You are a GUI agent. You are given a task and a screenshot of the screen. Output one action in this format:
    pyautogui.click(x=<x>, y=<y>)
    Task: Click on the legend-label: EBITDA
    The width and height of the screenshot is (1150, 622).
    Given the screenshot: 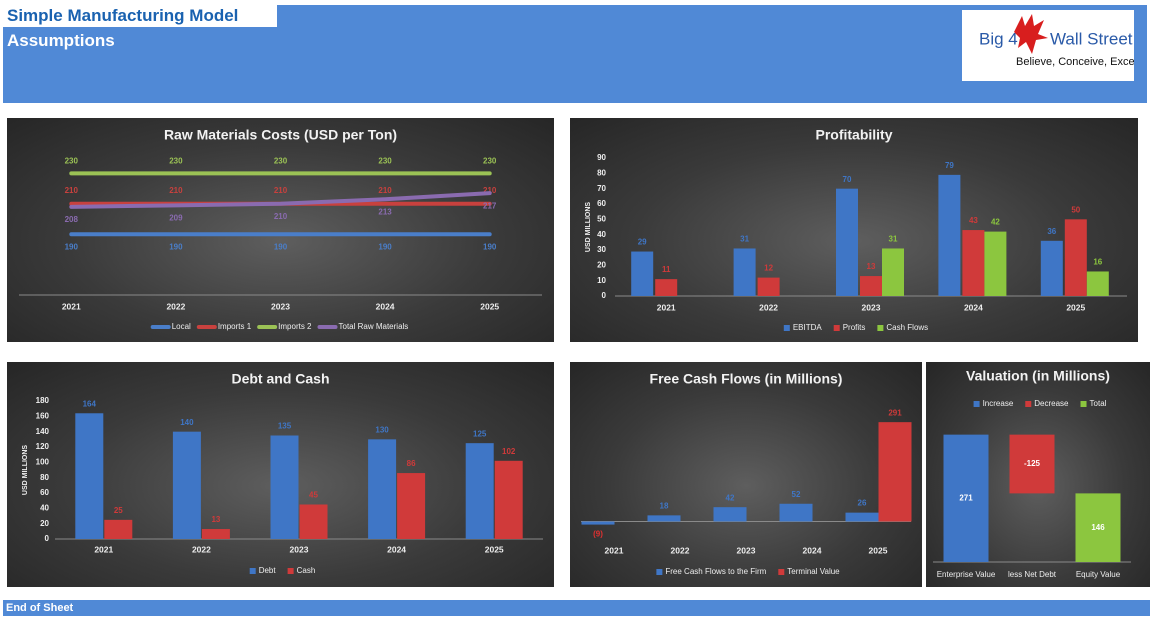 What is the action you would take?
    pyautogui.click(x=808, y=327)
    